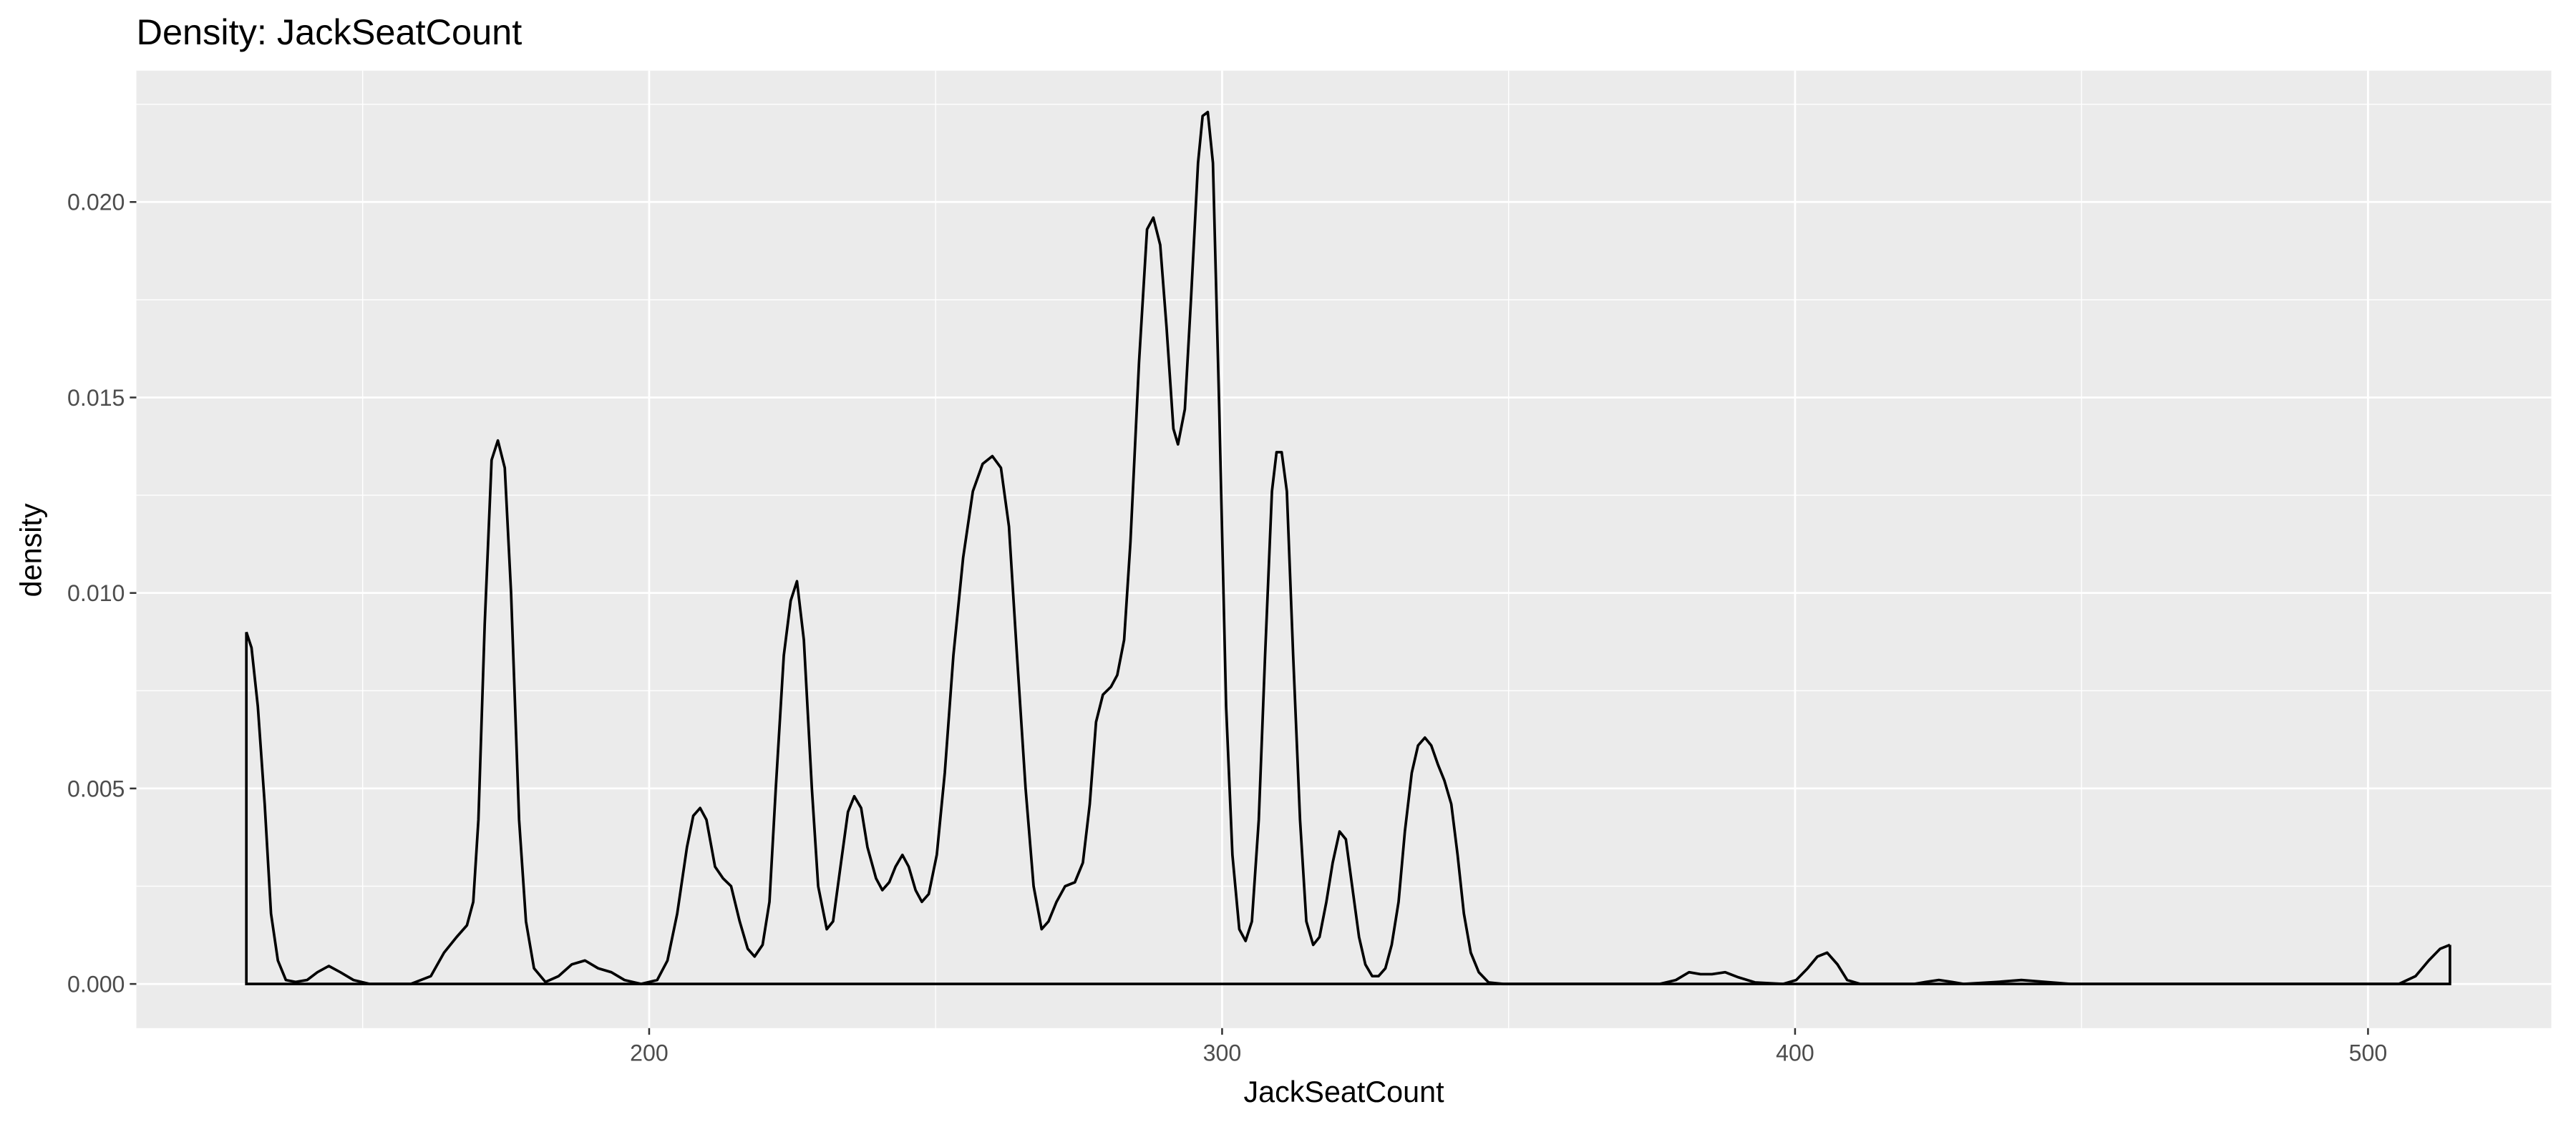 The width and height of the screenshot is (2576, 1127). Describe the element at coordinates (30, 550) in the screenshot. I see `y-axis-label: density` at that location.